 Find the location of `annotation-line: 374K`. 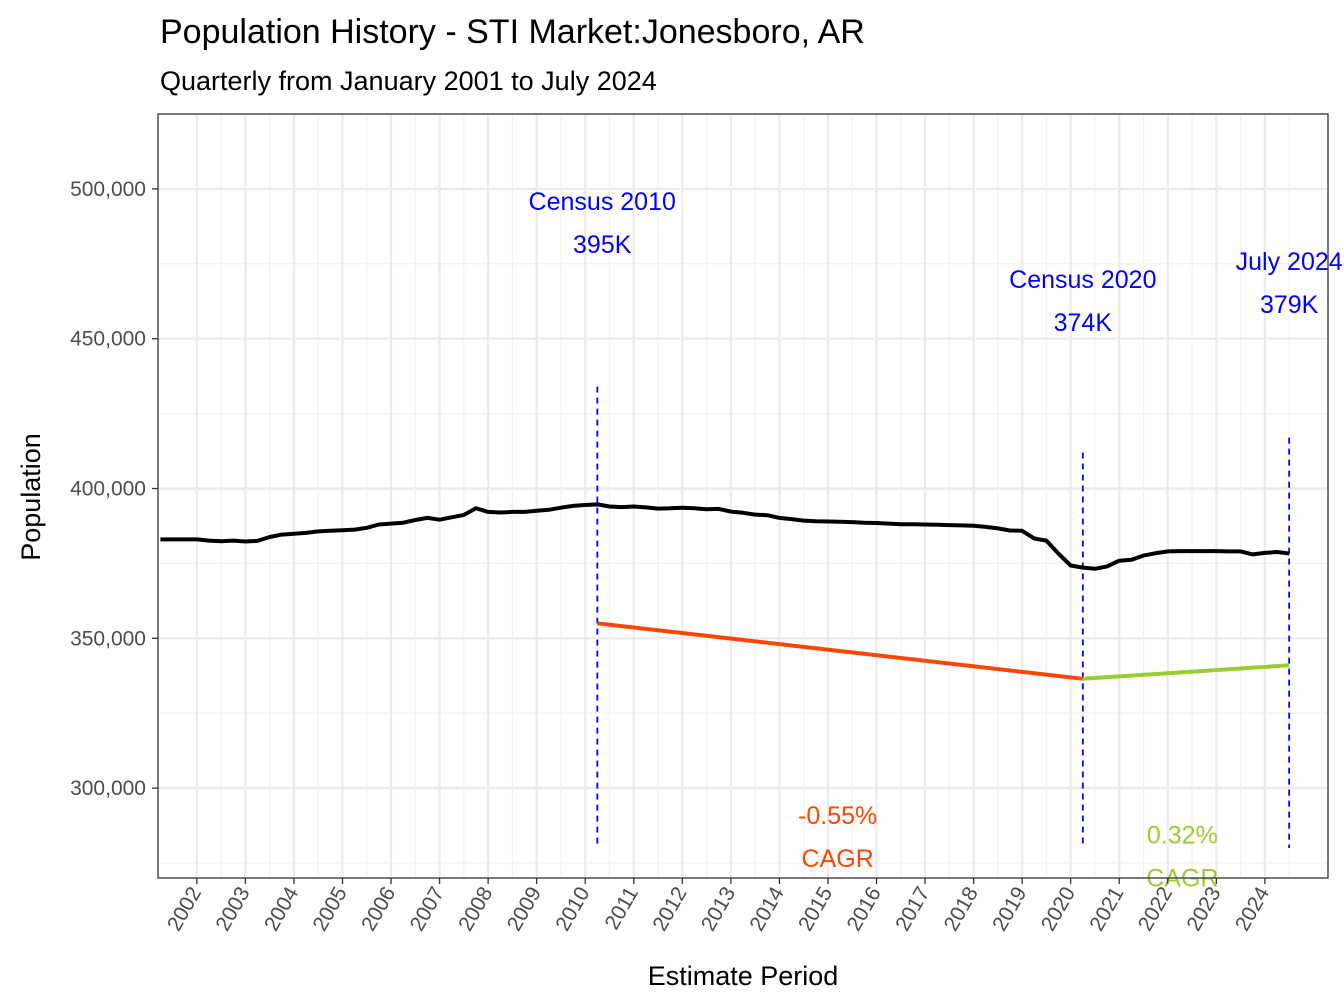

annotation-line: 374K is located at coordinates (1083, 323).